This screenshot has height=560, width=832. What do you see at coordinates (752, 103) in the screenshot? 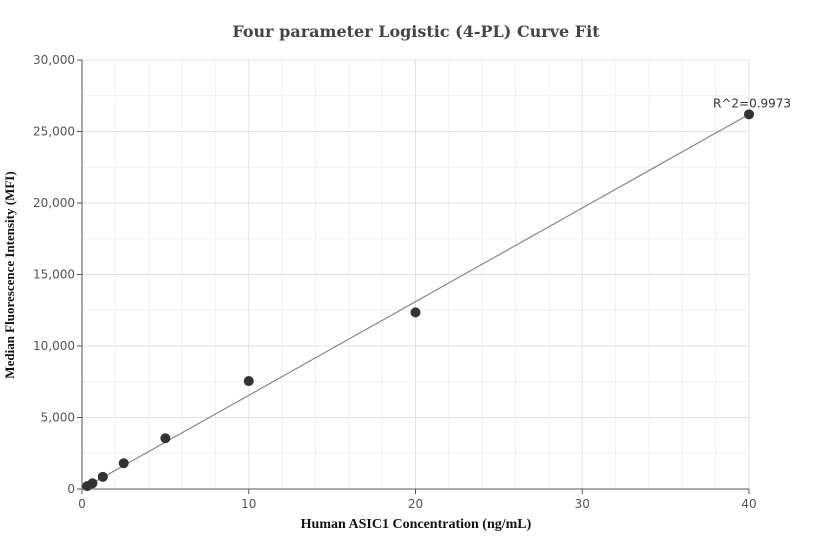
I see `r-squared-annotation: R^2=0.9973` at bounding box center [752, 103].